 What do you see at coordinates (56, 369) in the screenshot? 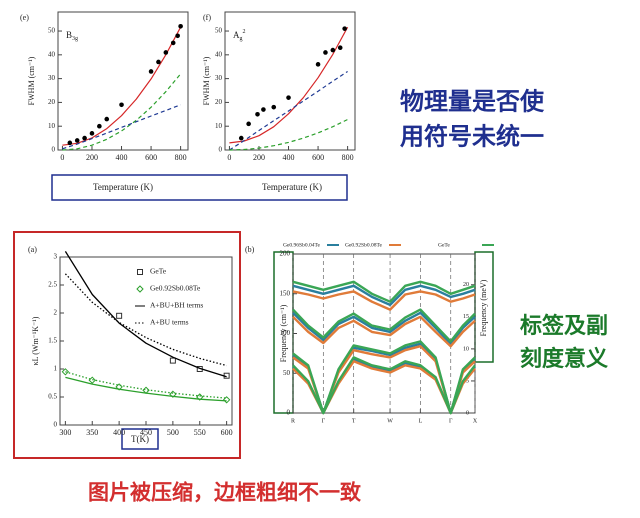
I see `y-tick-label: 1` at bounding box center [56, 369].